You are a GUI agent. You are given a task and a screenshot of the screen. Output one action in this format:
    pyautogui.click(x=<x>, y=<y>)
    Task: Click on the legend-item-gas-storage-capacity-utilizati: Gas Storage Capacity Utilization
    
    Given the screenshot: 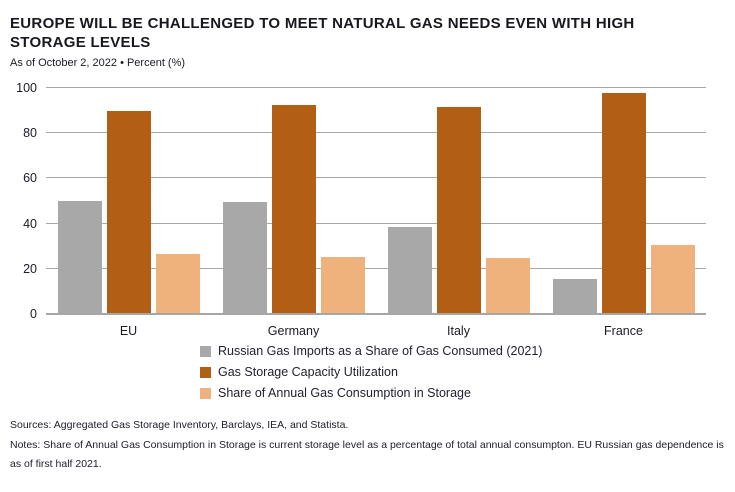 What is the action you would take?
    pyautogui.click(x=462, y=372)
    